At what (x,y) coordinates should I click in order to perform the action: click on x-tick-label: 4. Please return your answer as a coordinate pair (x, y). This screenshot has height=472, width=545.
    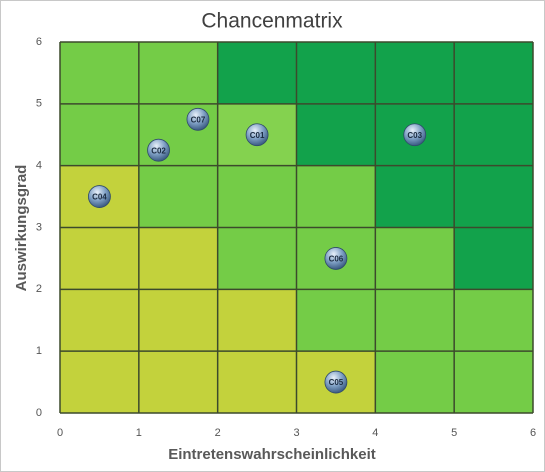
    Looking at the image, I should click on (375, 433).